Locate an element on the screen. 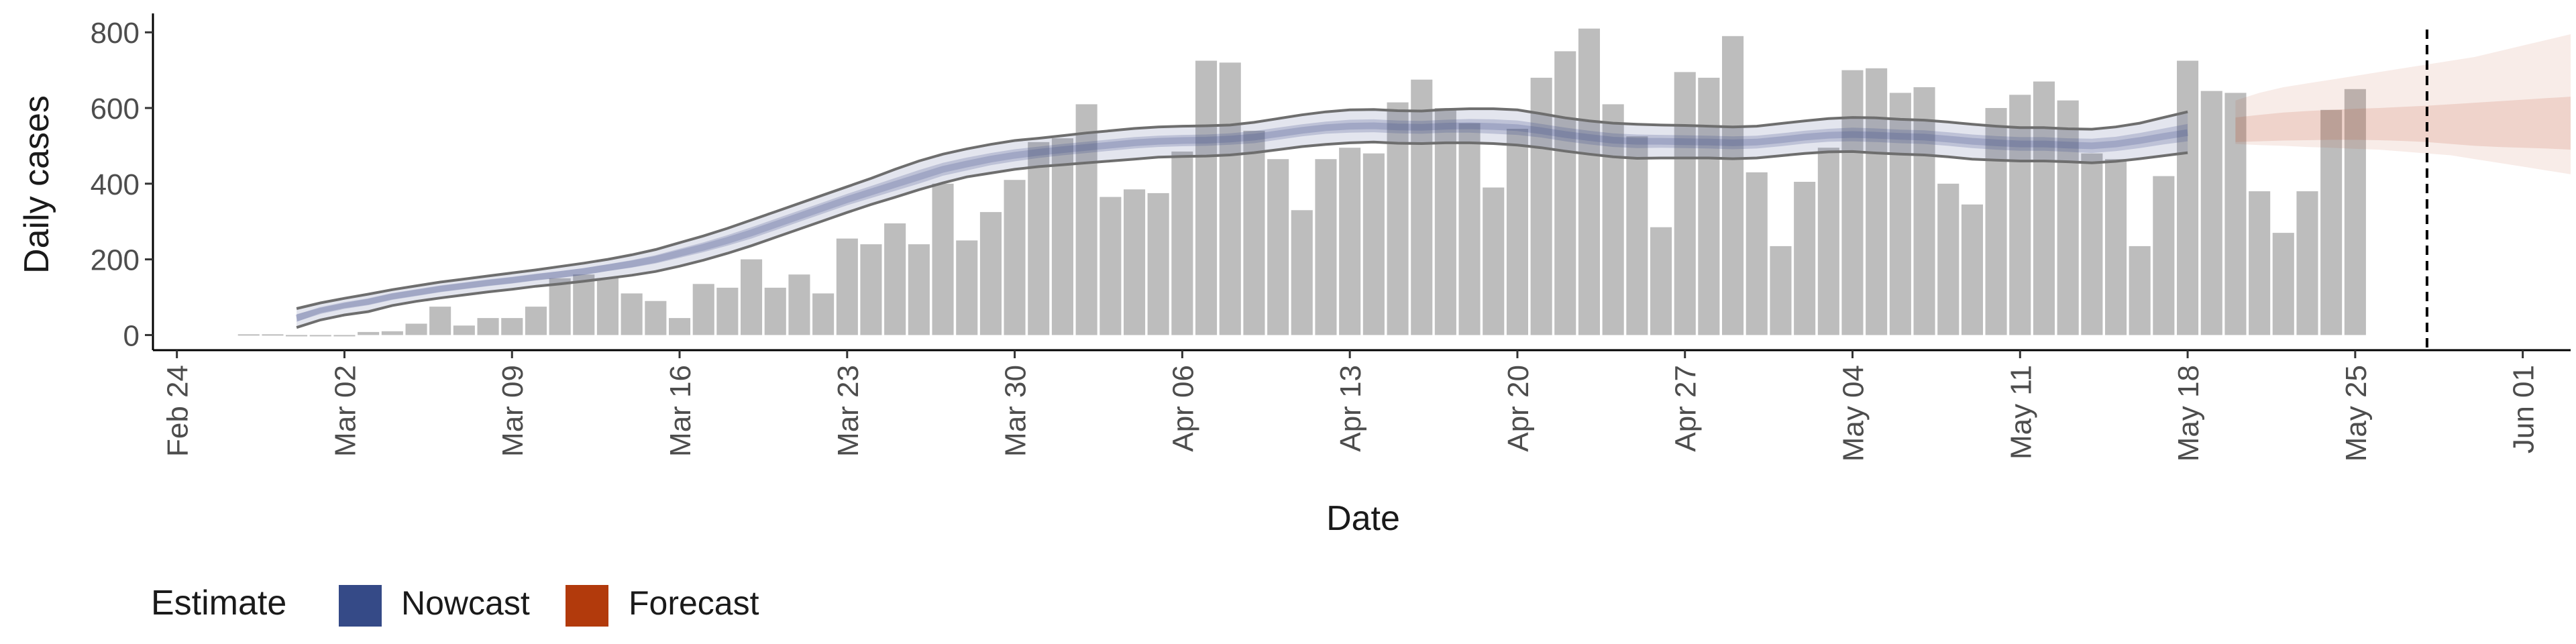 Image resolution: width=2576 pixels, height=644 pixels. y-tick-label: 600 is located at coordinates (115, 109).